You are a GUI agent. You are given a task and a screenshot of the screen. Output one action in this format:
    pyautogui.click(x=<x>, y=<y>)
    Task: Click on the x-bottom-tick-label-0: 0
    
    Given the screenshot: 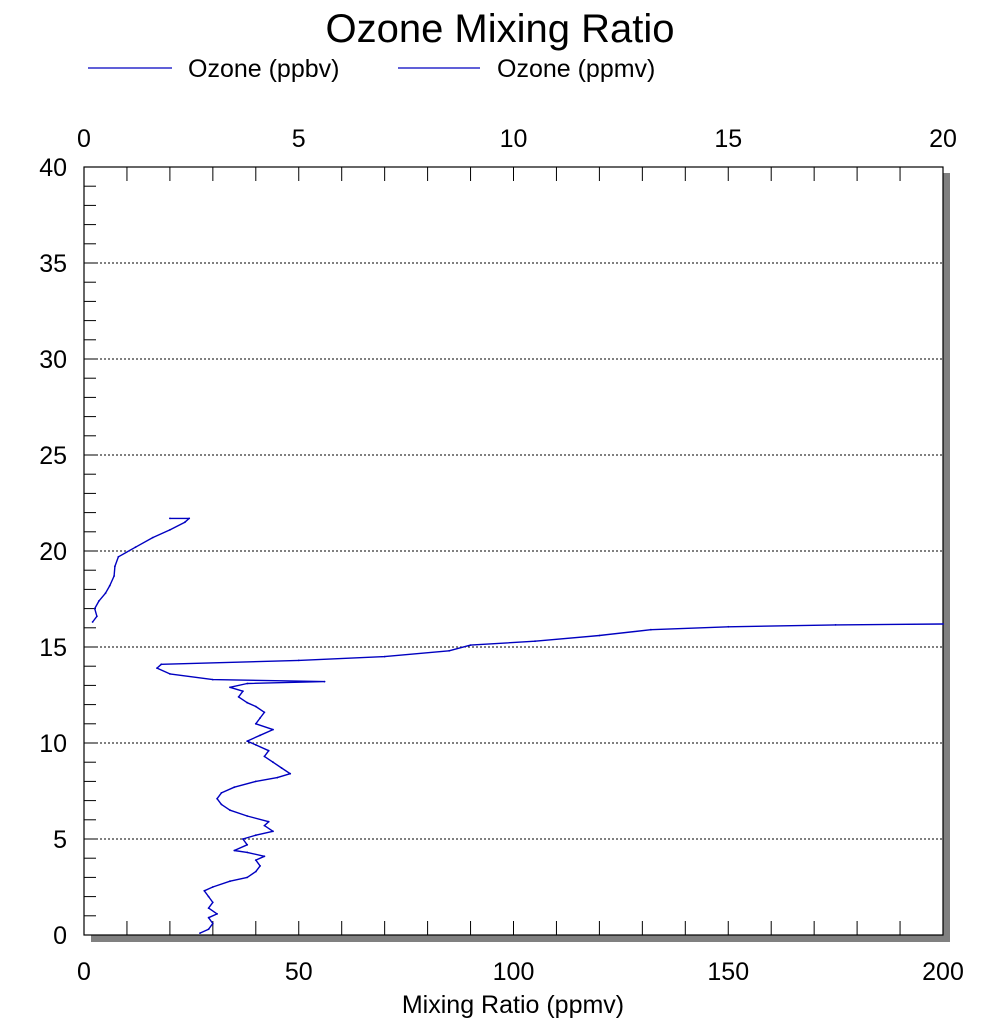 What is the action you would take?
    pyautogui.click(x=84, y=972)
    